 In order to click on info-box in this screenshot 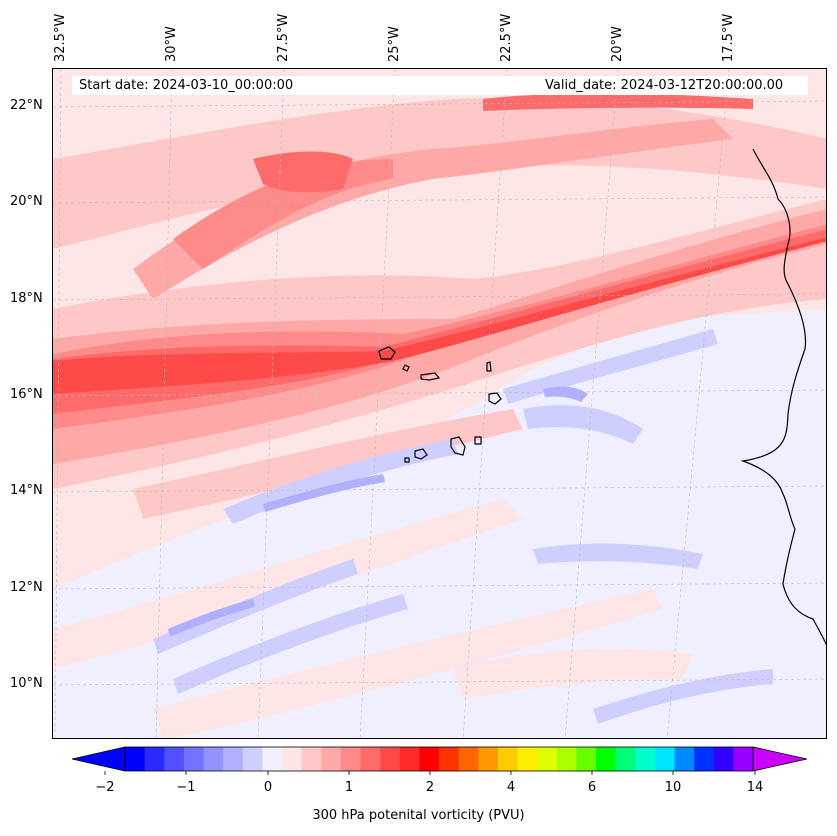, I will do `click(440, 85)`.